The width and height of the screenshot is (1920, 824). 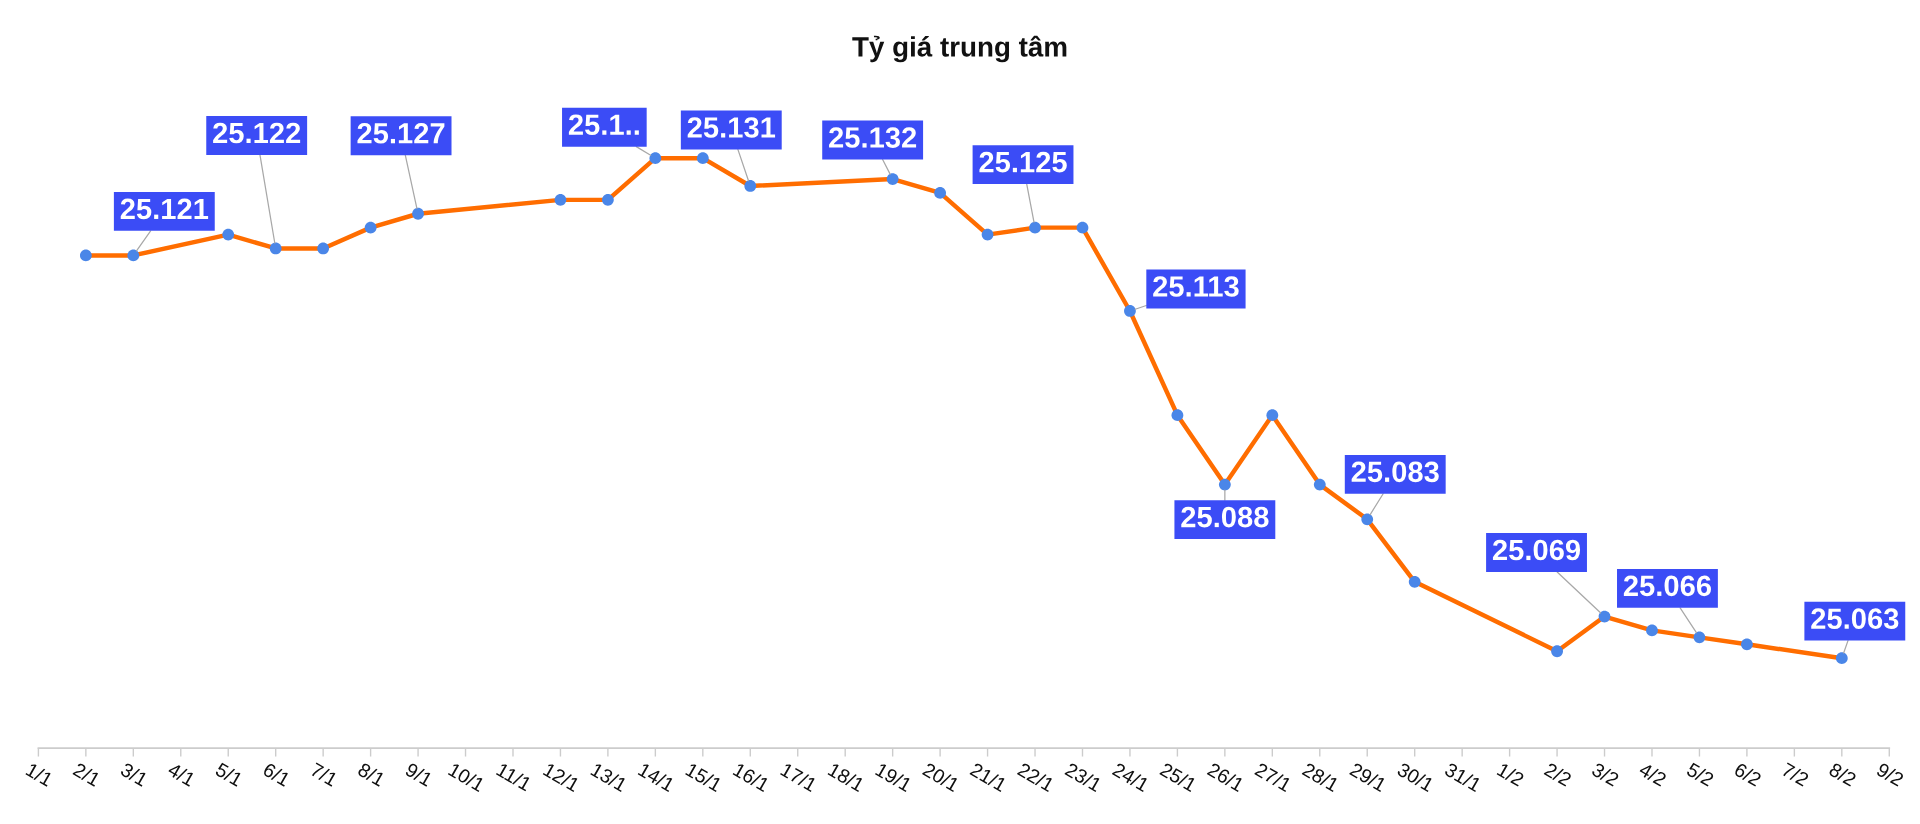 What do you see at coordinates (1225, 517) in the screenshot?
I see `data-label: 25.088` at bounding box center [1225, 517].